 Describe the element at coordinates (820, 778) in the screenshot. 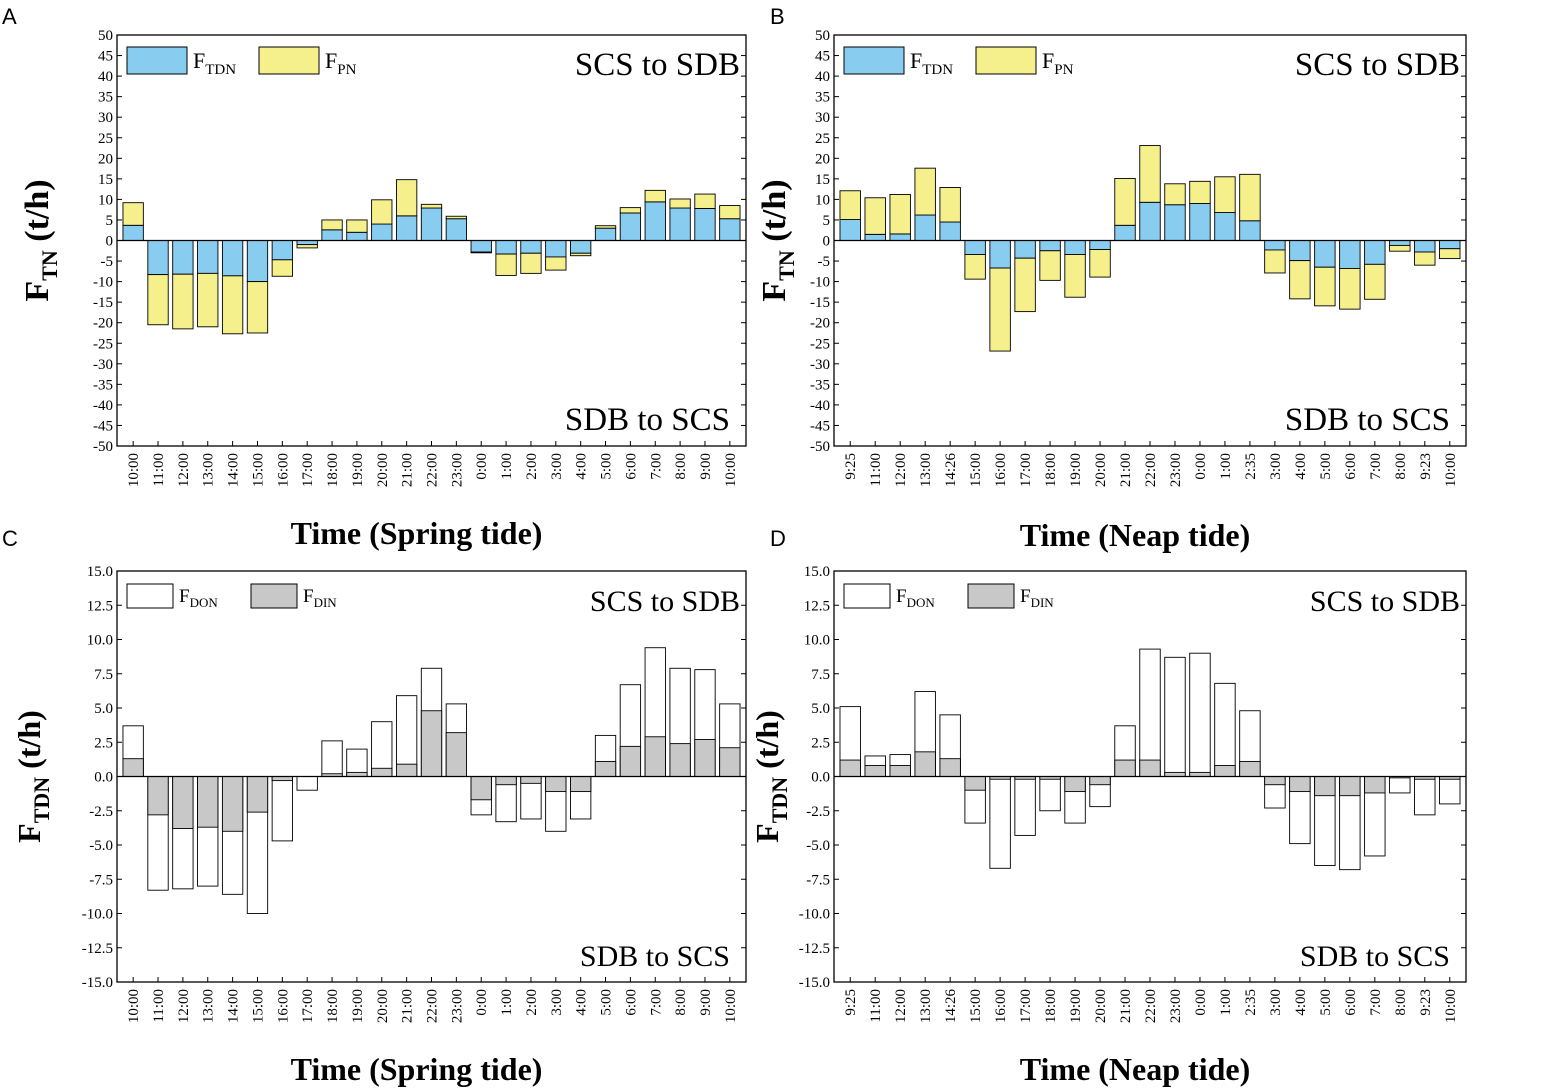

I see `panel-d-ytick-label: 0.0` at that location.